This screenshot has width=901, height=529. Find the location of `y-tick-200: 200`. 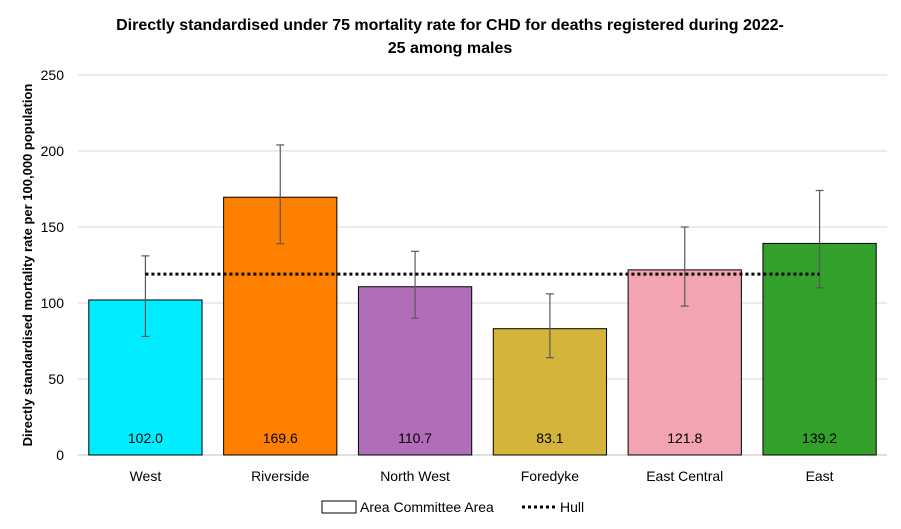

y-tick-200: 200 is located at coordinates (53, 151).